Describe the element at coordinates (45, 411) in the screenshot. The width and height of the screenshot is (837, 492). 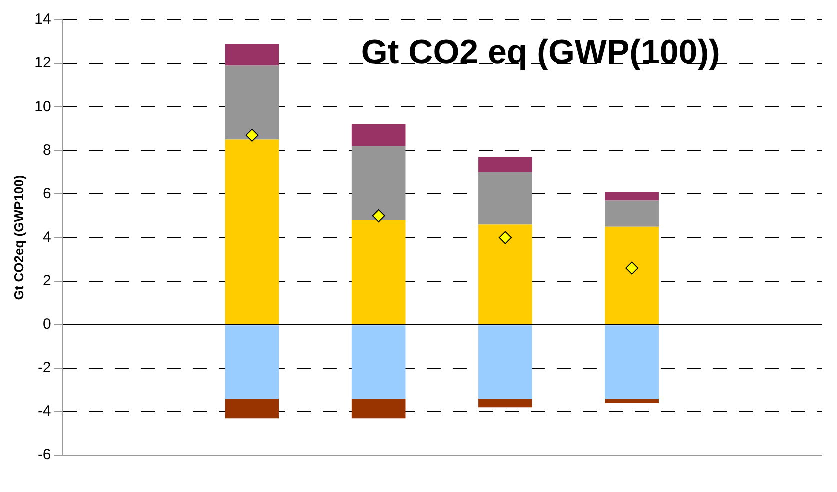
I see `y-tick-label: -4` at that location.